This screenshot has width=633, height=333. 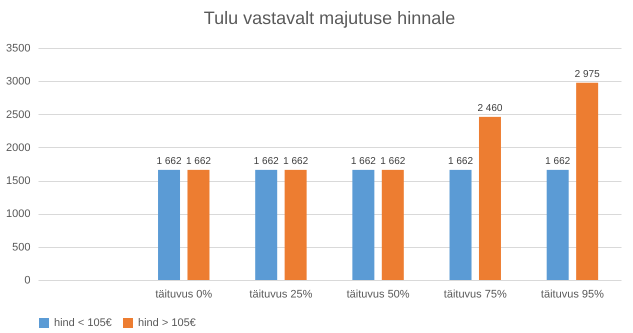 I want to click on data-label: 2 460, so click(x=490, y=108).